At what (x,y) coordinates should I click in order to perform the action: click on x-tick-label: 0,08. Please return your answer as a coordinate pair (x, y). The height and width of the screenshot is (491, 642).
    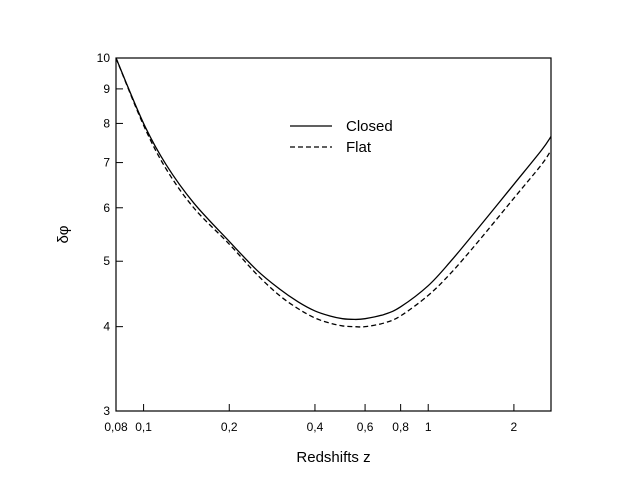
    Looking at the image, I should click on (116, 427).